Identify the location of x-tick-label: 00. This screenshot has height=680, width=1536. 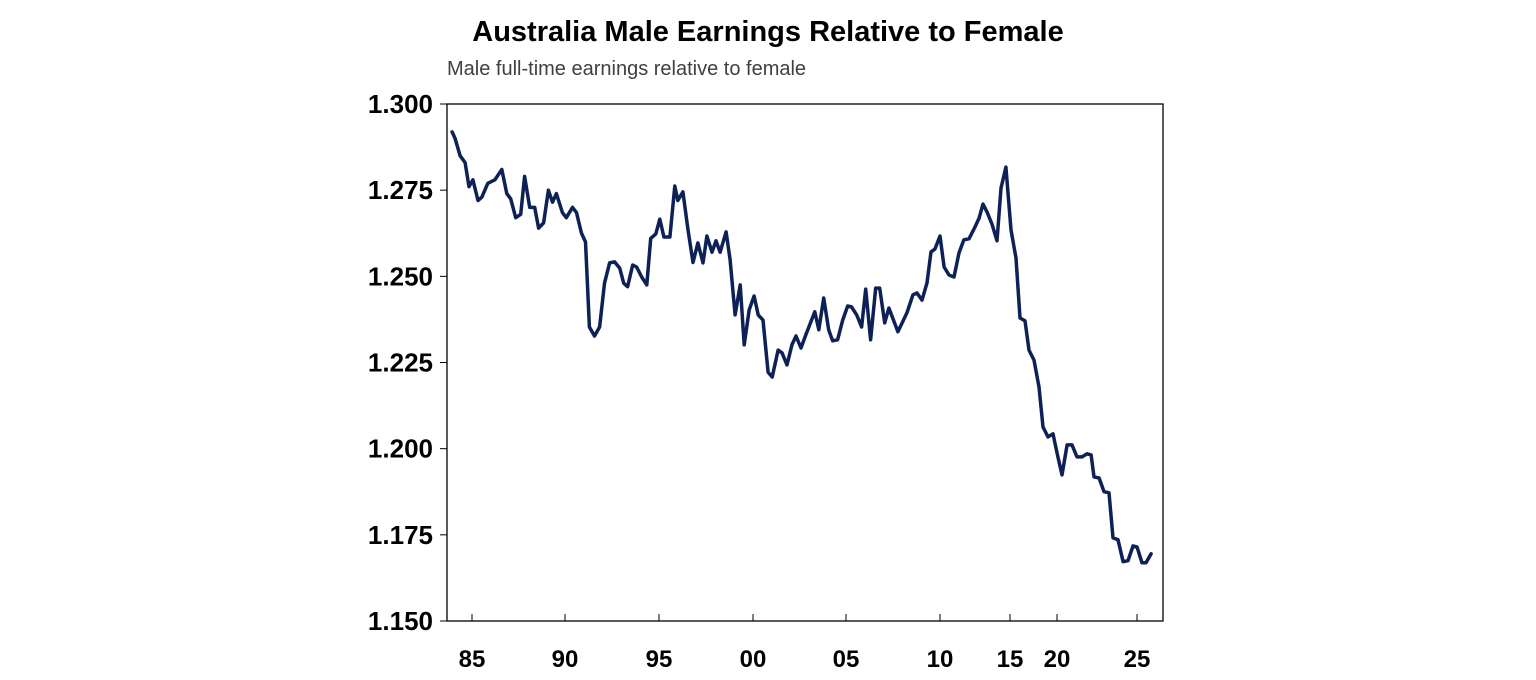
(753, 659).